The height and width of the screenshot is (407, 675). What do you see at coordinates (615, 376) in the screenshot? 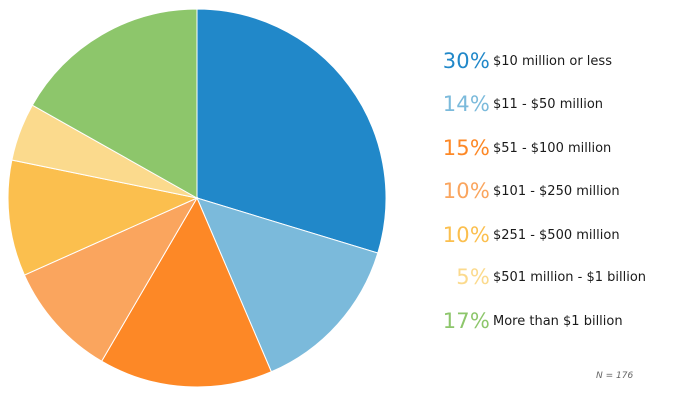
I see `sample-size-note: N = 176` at bounding box center [615, 376].